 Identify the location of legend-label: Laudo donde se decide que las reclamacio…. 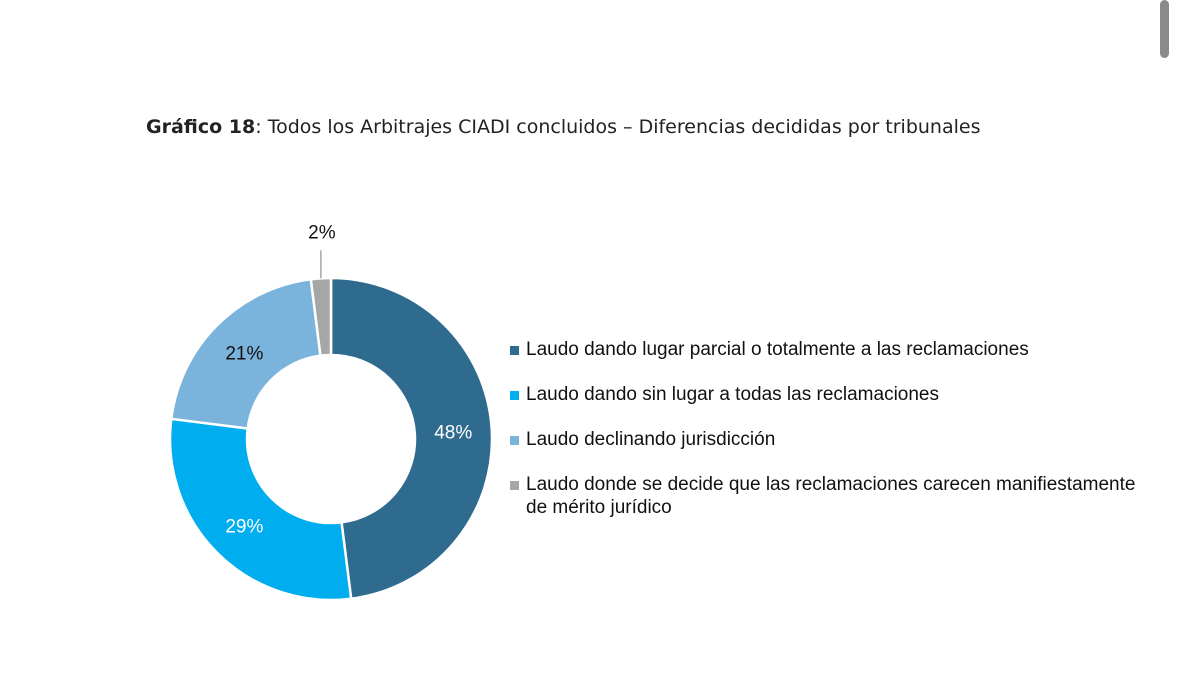
(831, 496).